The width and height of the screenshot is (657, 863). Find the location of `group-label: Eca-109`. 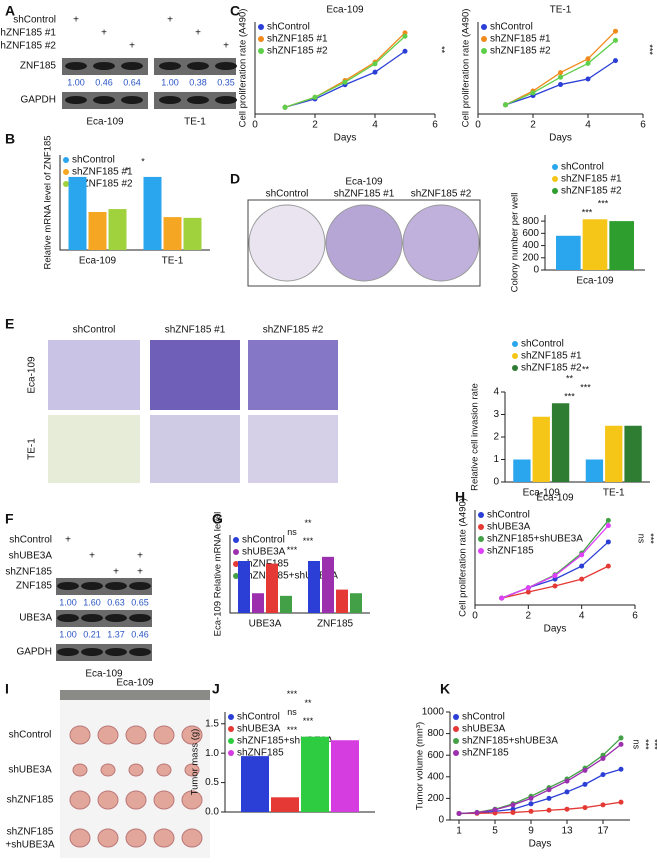

group-label: Eca-109 is located at coordinates (104, 674).